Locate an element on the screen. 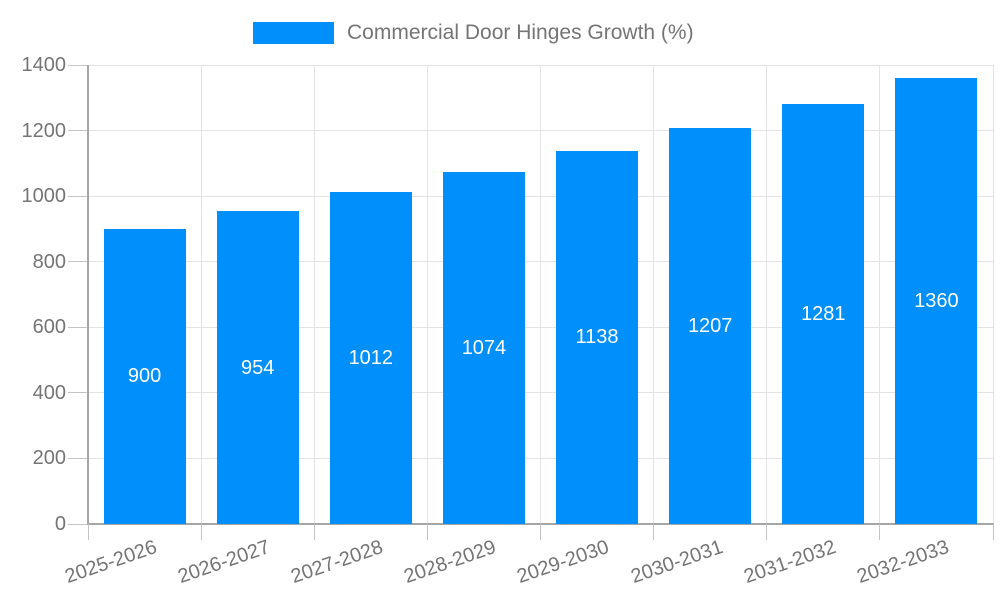 This screenshot has width=1000, height=600. y-tick-label: 200 is located at coordinates (49, 458).